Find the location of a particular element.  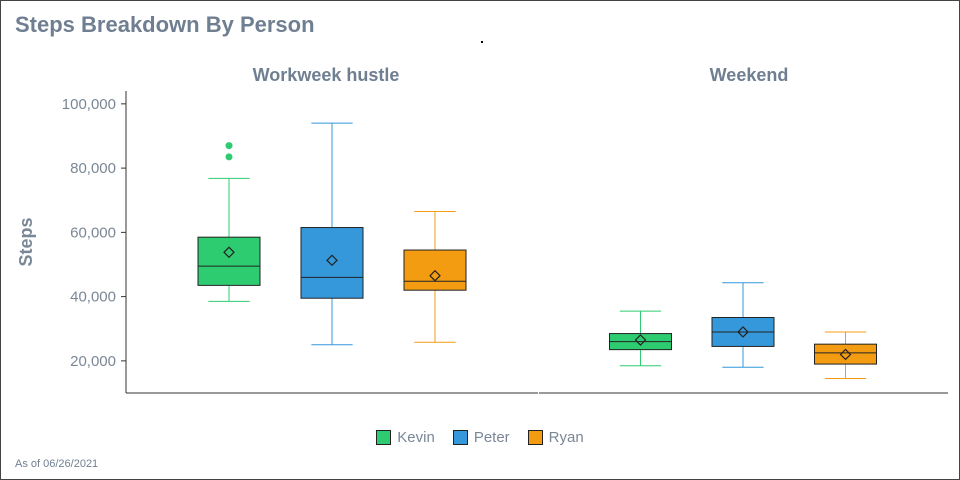

legend-swatch-kevin is located at coordinates (384, 437).